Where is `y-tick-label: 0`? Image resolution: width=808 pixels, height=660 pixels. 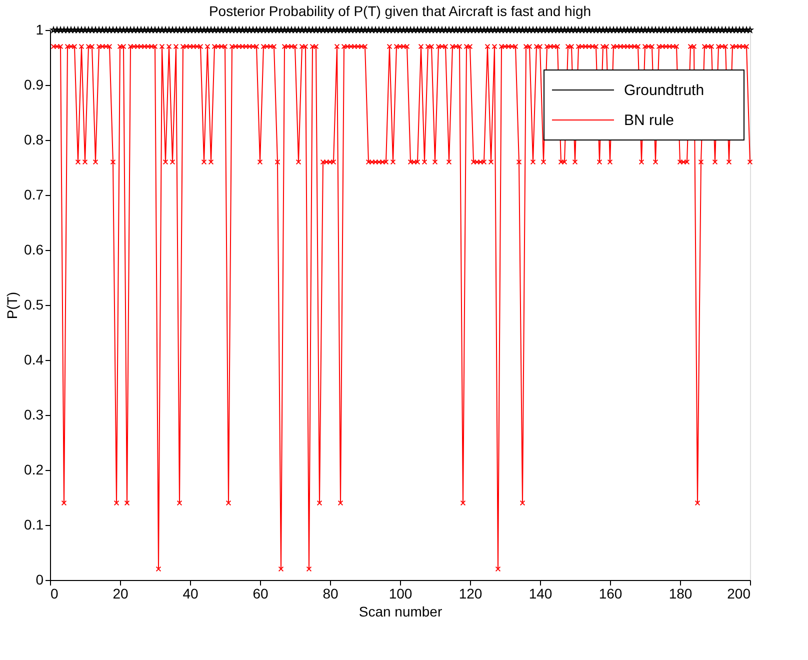 y-tick-label: 0 is located at coordinates (40, 580).